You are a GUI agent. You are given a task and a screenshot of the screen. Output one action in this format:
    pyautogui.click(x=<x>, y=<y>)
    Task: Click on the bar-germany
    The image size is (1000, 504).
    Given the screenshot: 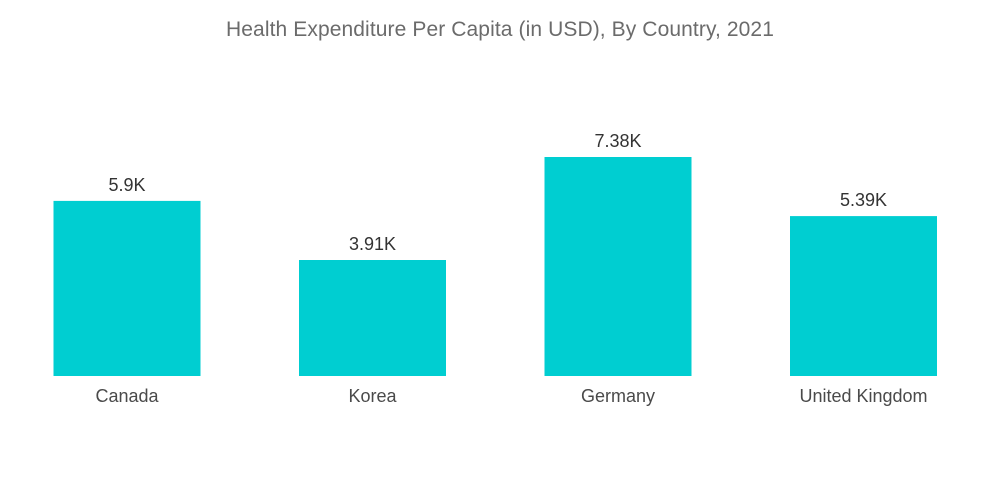 What is the action you would take?
    pyautogui.click(x=618, y=266)
    